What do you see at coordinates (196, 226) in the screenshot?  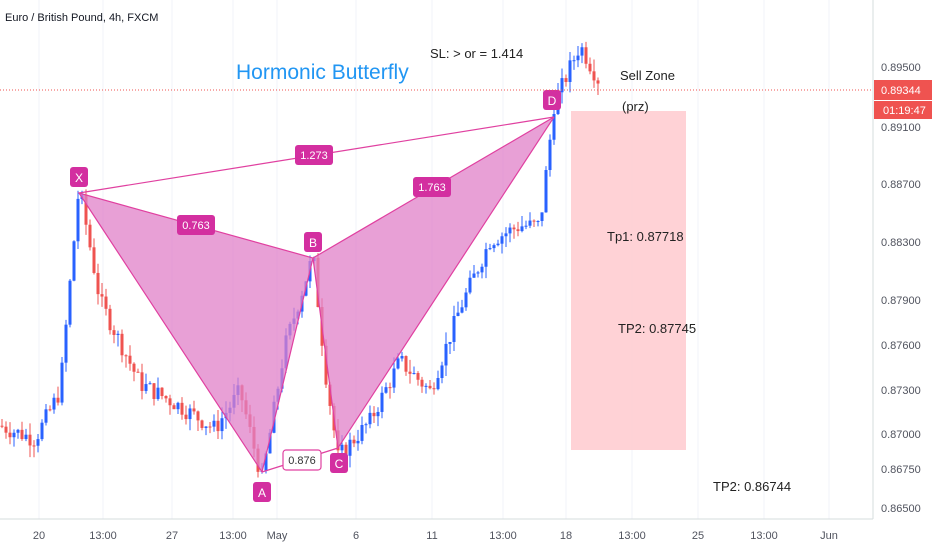 I see `svg-text: 0.763` at bounding box center [196, 226].